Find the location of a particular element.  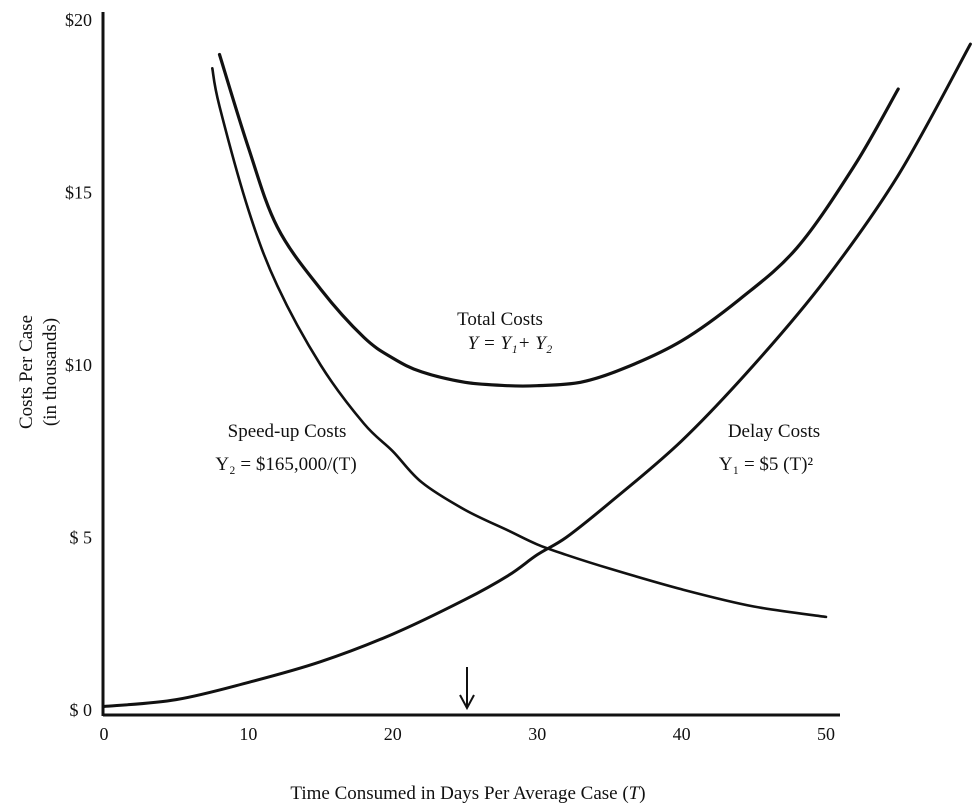

x-tick-label: 20 is located at coordinates (393, 734).